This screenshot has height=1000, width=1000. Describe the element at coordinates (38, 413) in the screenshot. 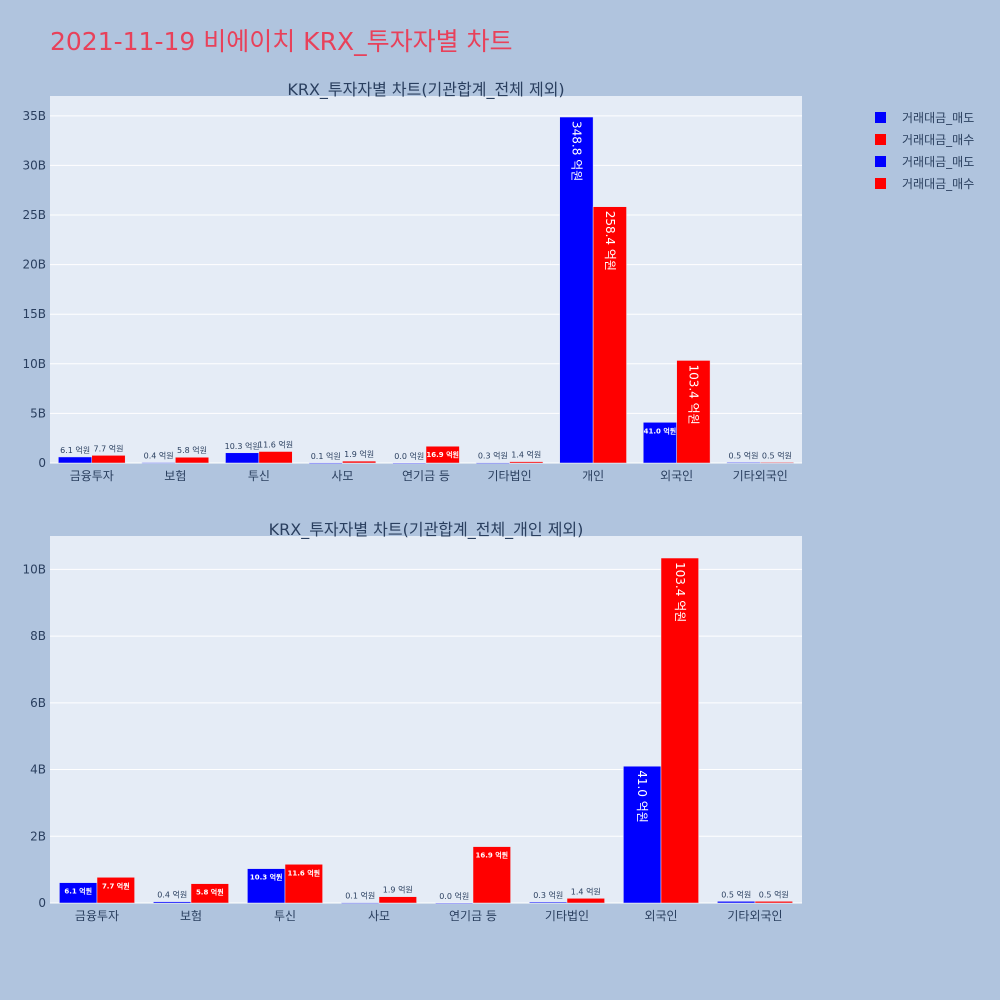

I see `y-tick-label: 5B` at that location.